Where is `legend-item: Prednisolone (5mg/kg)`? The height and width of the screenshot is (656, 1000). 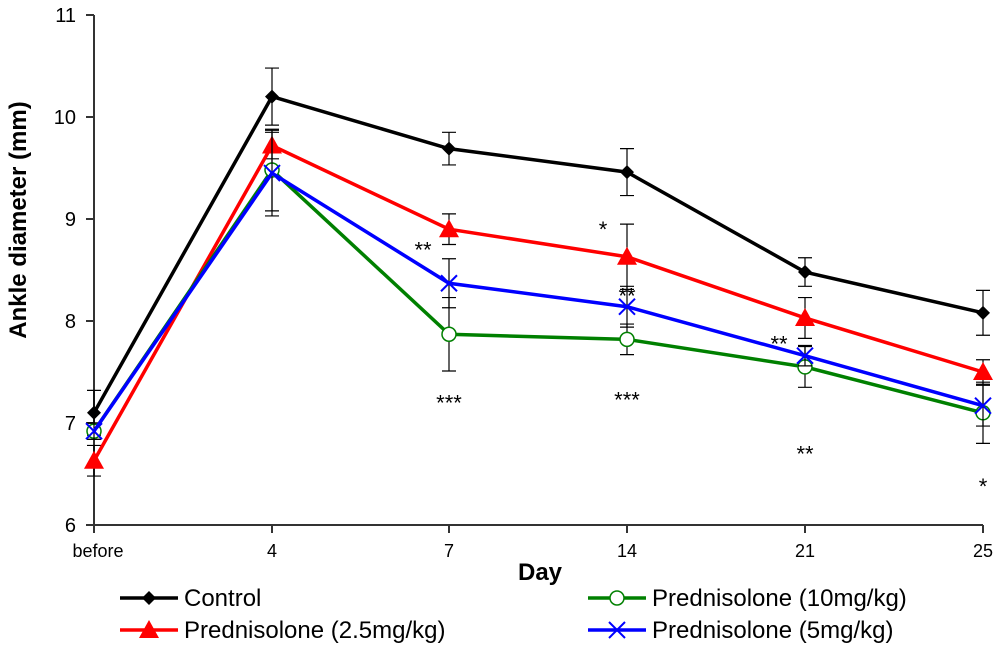
legend-item: Prednisolone (5mg/kg) is located at coordinates (740, 630).